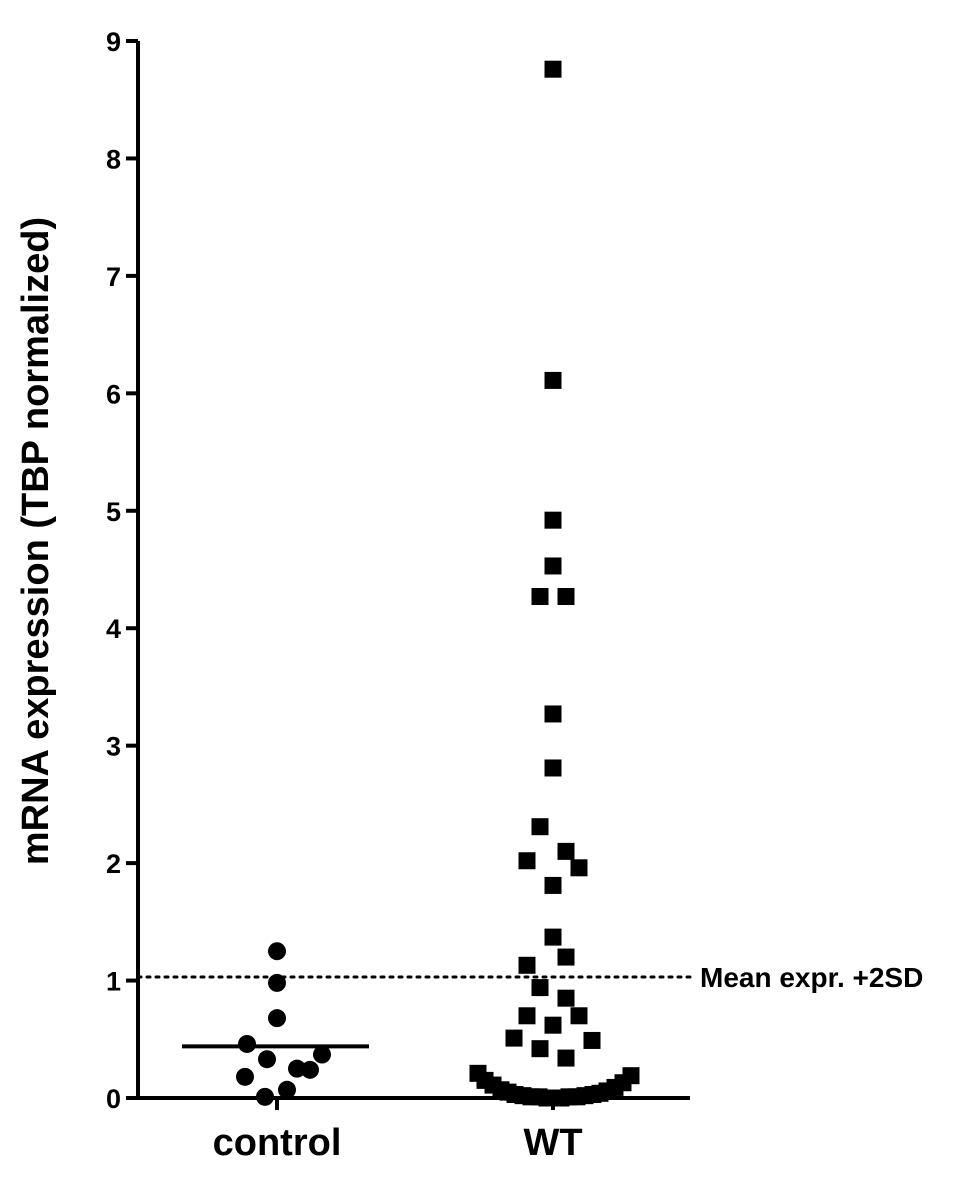 The width and height of the screenshot is (969, 1181). Describe the element at coordinates (277, 1143) in the screenshot. I see `x-category-label-control: control` at that location.